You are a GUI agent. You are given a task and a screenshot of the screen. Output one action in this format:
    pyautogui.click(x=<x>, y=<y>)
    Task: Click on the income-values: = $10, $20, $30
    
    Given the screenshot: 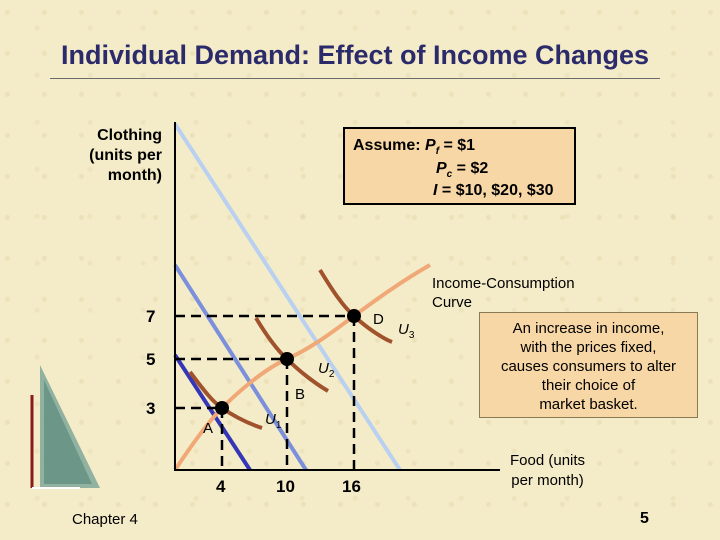 What is the action you would take?
    pyautogui.click(x=495, y=190)
    